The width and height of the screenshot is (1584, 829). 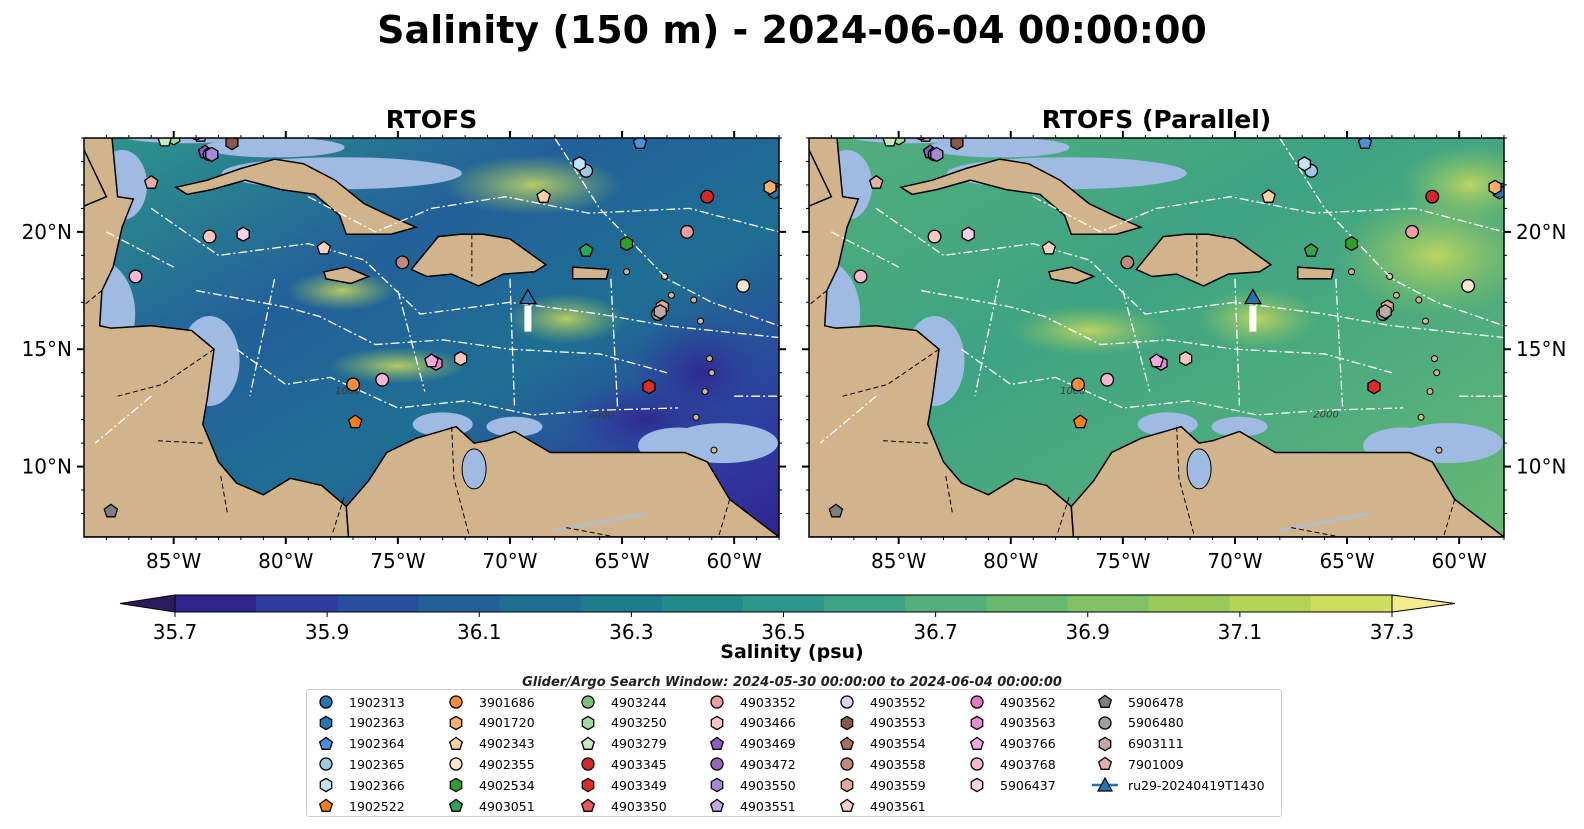 I want to click on x-tick-label: 70°W, so click(x=509, y=561).